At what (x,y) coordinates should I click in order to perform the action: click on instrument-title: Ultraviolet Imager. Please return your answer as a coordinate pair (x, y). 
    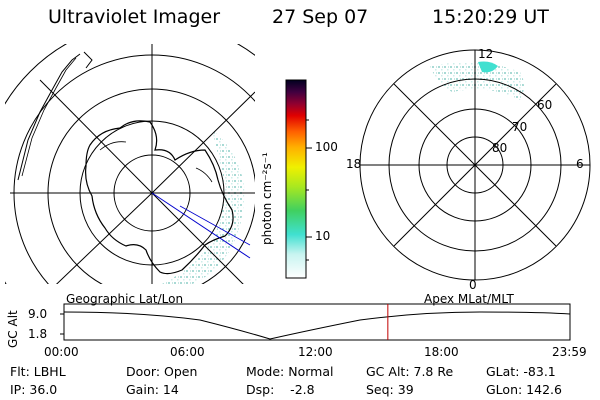
    Looking at the image, I should click on (134, 17).